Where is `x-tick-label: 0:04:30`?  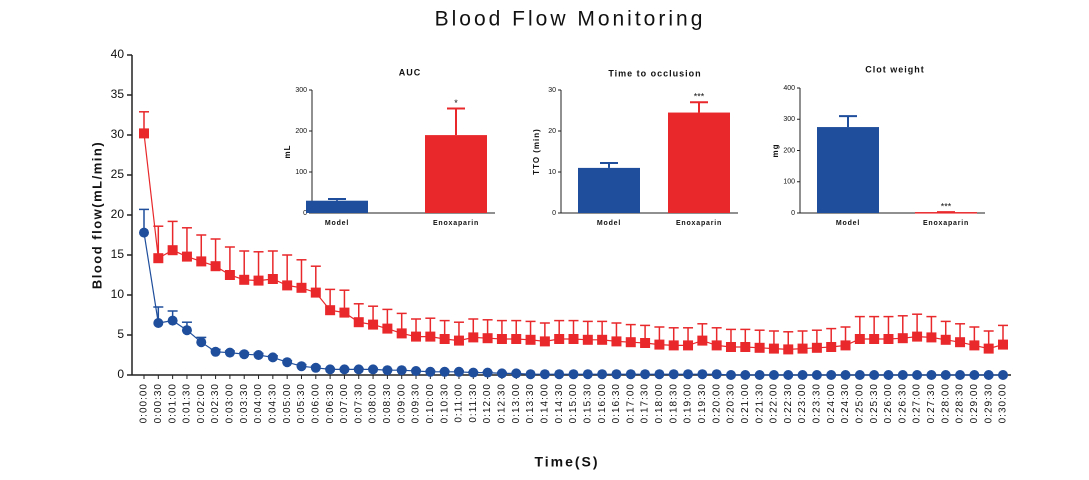
x-tick-label: 0:04:30 is located at coordinates (272, 403).